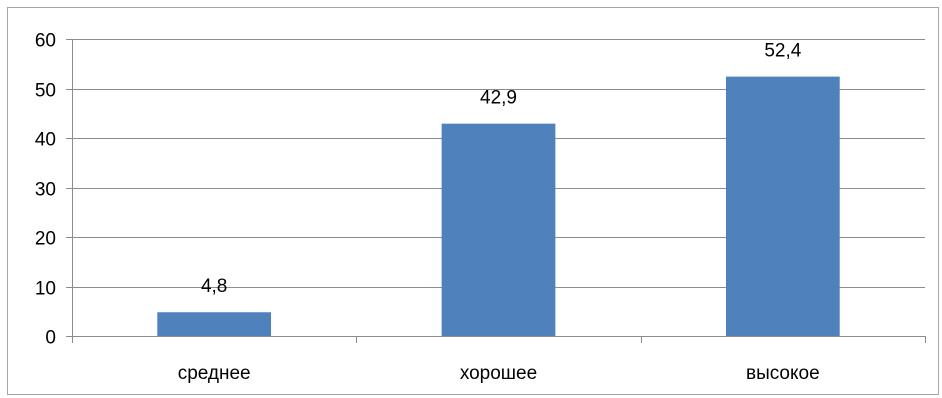 This screenshot has width=942, height=398. What do you see at coordinates (45, 41) in the screenshot?
I see `y-tick-label: 60` at bounding box center [45, 41].